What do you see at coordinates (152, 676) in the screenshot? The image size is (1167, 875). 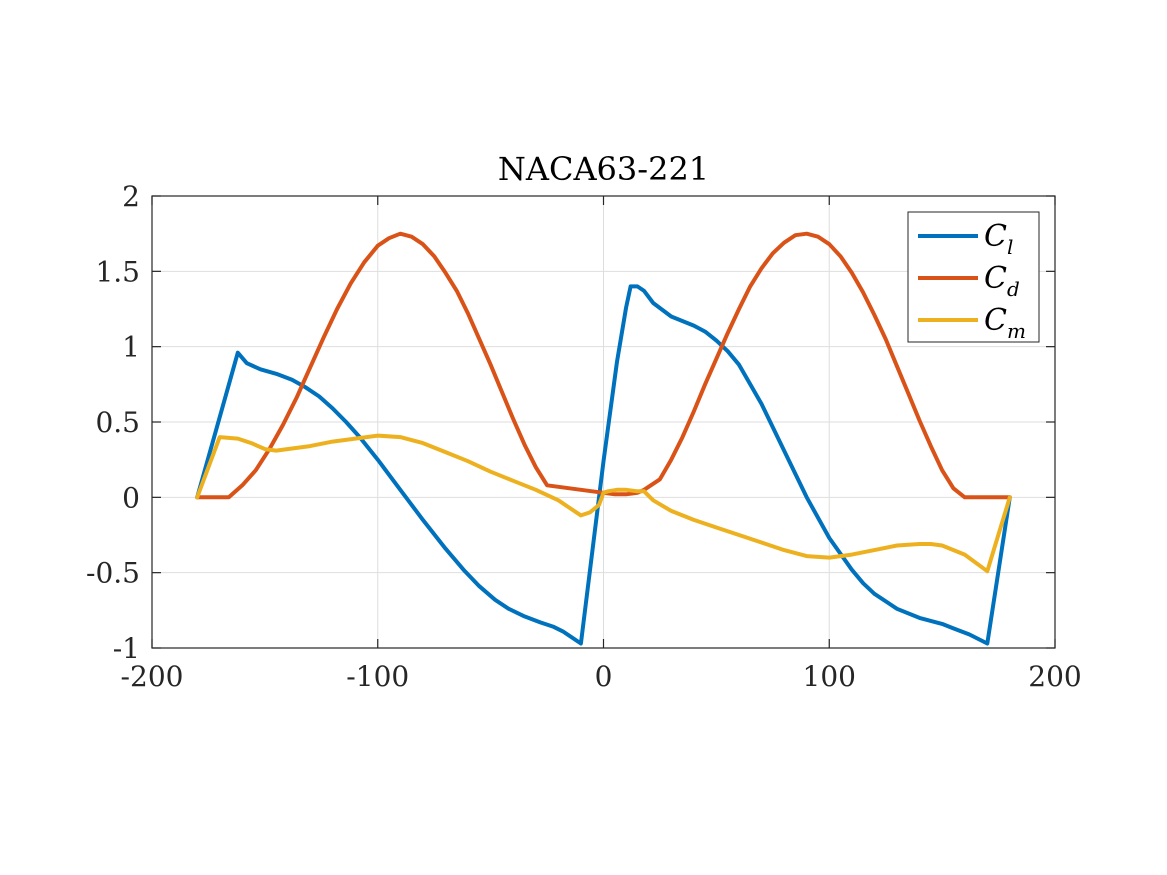 I see `x-tick-label: -200` at bounding box center [152, 676].